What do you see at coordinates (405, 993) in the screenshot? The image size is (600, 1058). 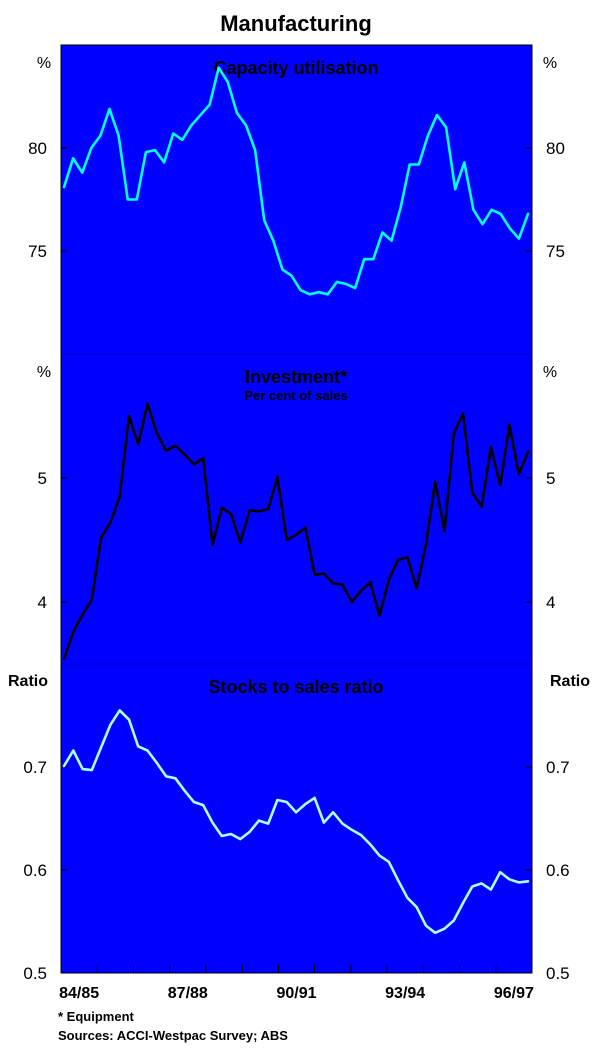 I see `x-tick-label: 93/94` at bounding box center [405, 993].